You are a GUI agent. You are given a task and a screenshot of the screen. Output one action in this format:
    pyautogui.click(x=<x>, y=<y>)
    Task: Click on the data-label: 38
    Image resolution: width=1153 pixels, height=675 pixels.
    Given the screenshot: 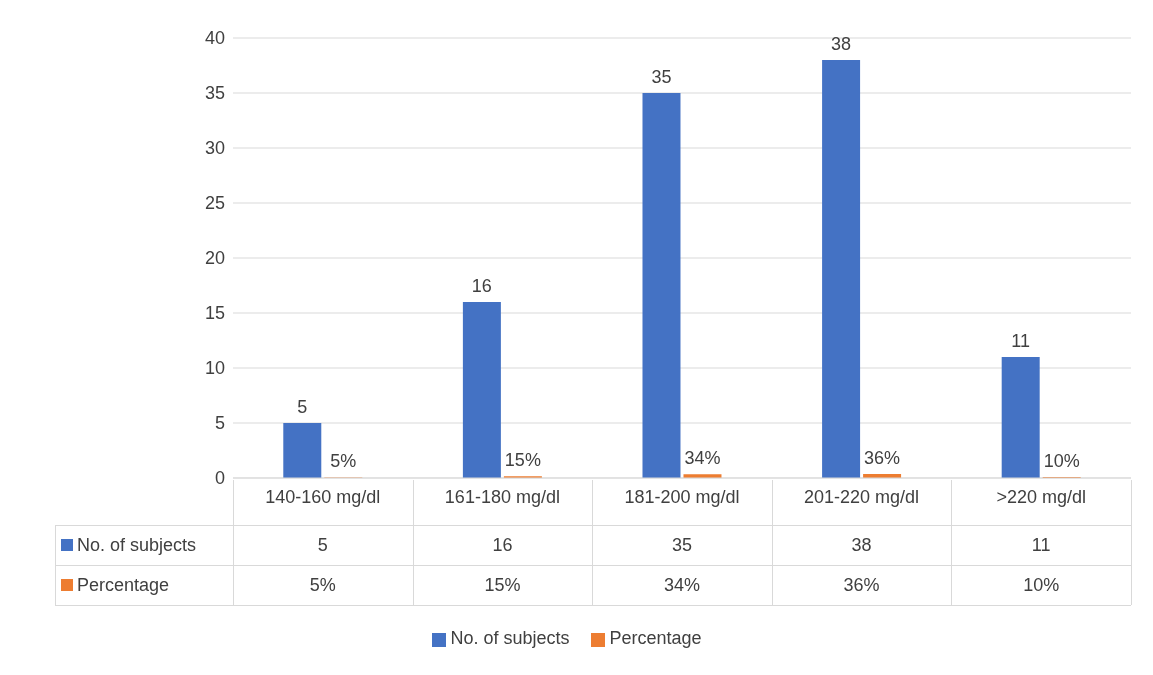 What is the action you would take?
    pyautogui.click(x=861, y=545)
    